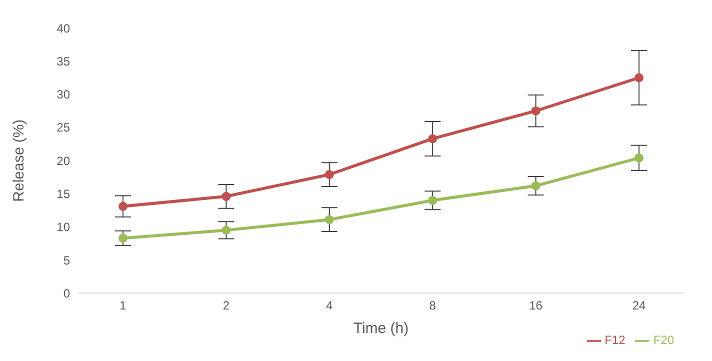  I want to click on x-tick-label: 1, so click(123, 305).